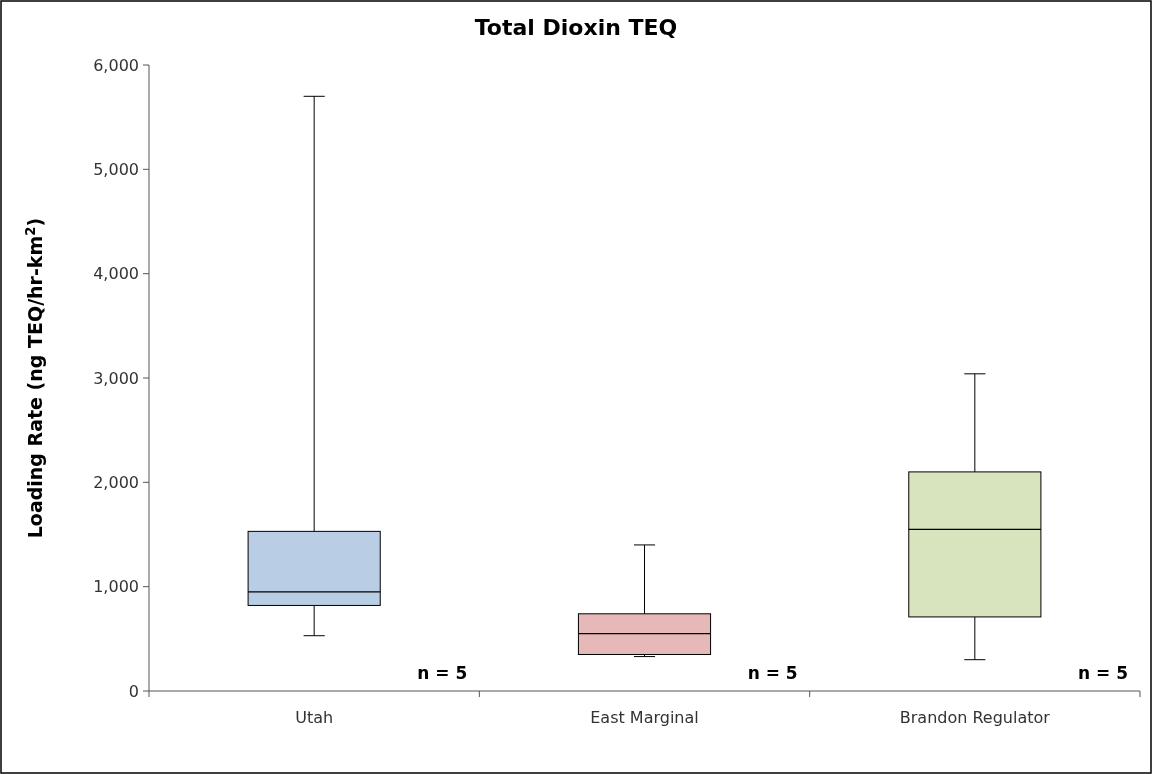 Image resolution: width=1152 pixels, height=774 pixels. I want to click on y-tick-label: 6,000, so click(116, 65).